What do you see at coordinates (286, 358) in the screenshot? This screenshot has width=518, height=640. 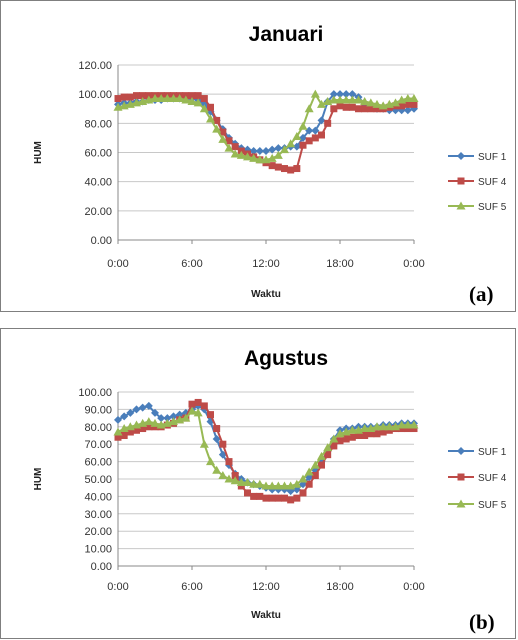 I see `chart-title: Agustus` at bounding box center [286, 358].